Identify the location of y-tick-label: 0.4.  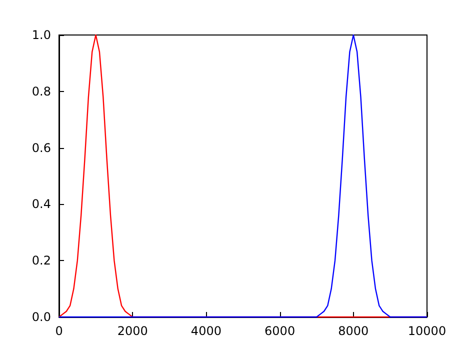
(41, 204).